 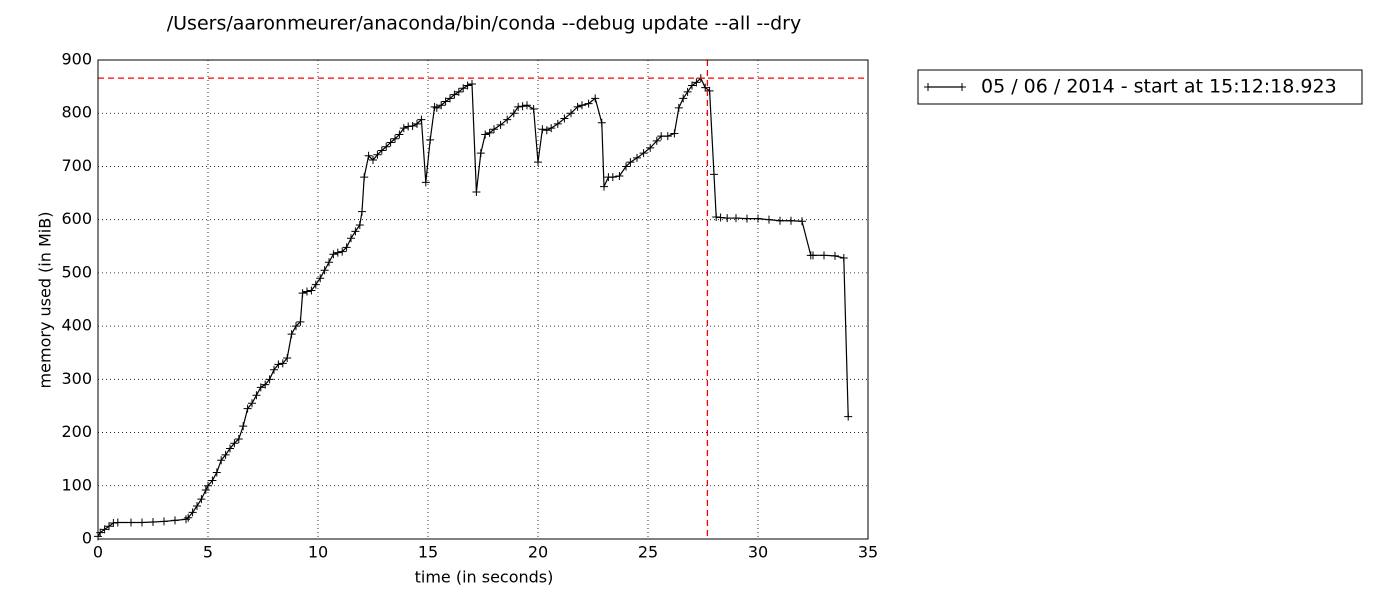 I want to click on y-tick-label: 100, so click(x=76, y=484).